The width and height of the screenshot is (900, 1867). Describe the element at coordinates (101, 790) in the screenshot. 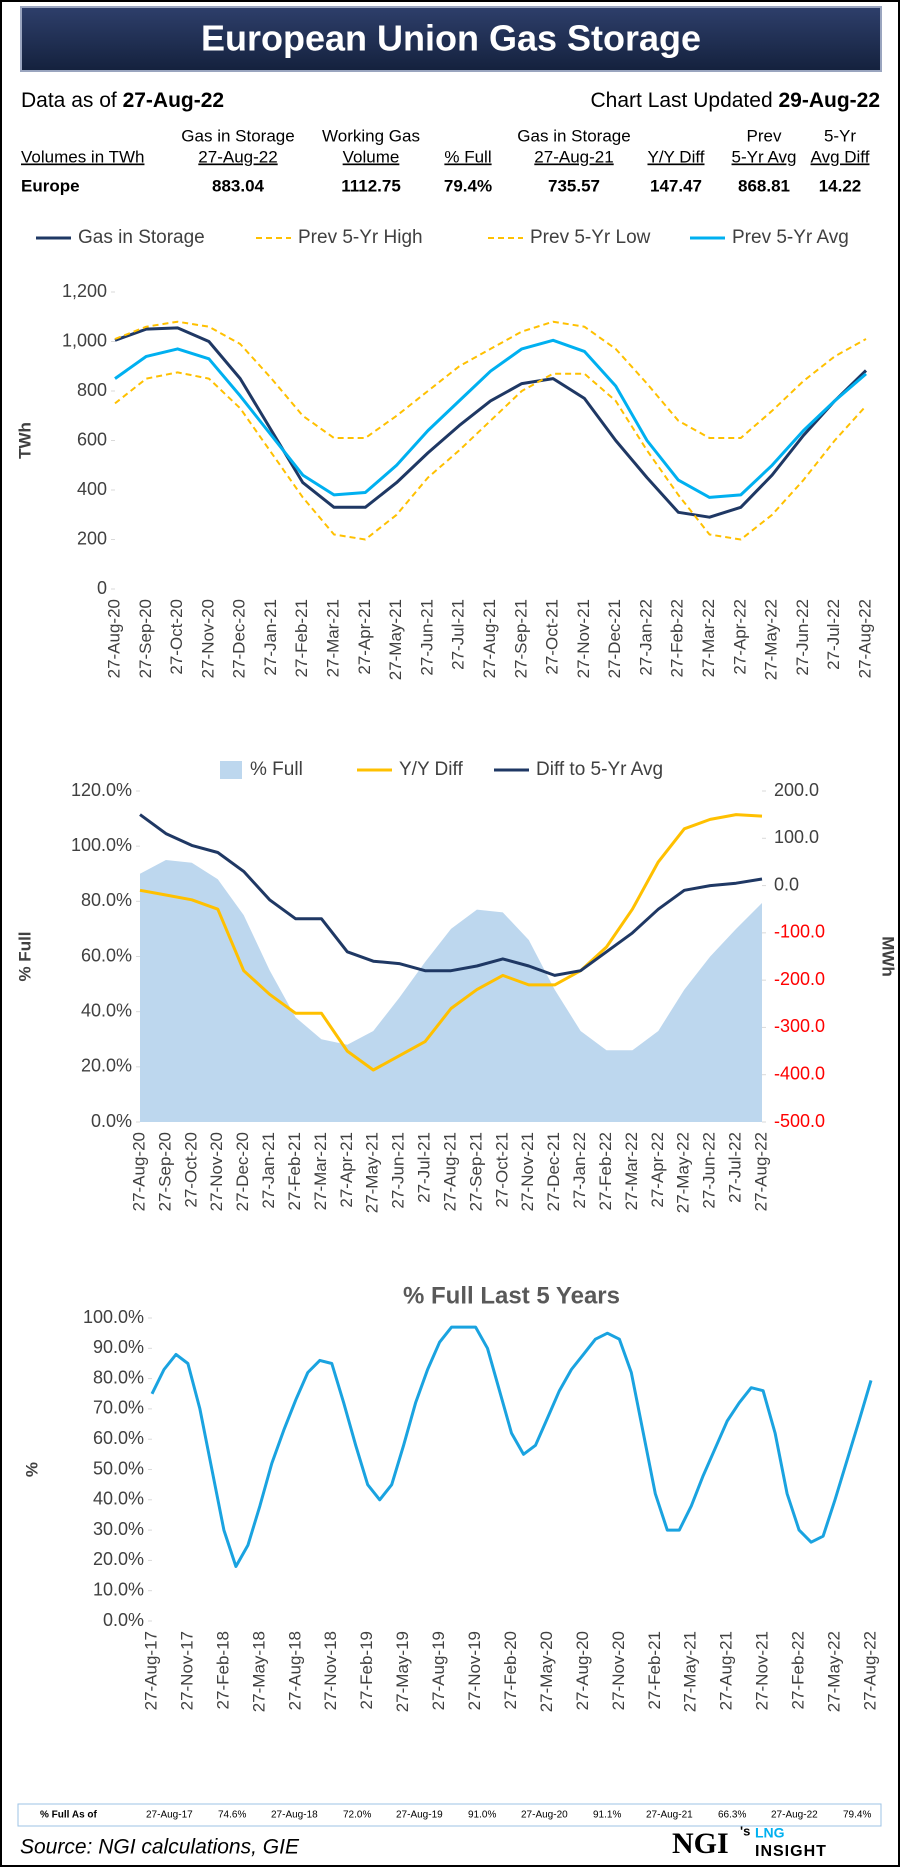

I see `y-tick-label: 120.0%` at that location.